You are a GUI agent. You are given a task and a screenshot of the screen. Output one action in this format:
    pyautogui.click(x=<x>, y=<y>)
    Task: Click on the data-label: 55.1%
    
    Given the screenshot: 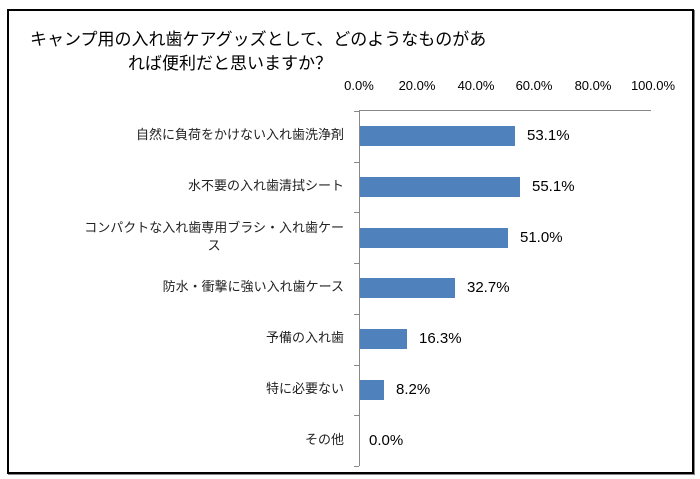 What is the action you would take?
    pyautogui.click(x=553, y=186)
    